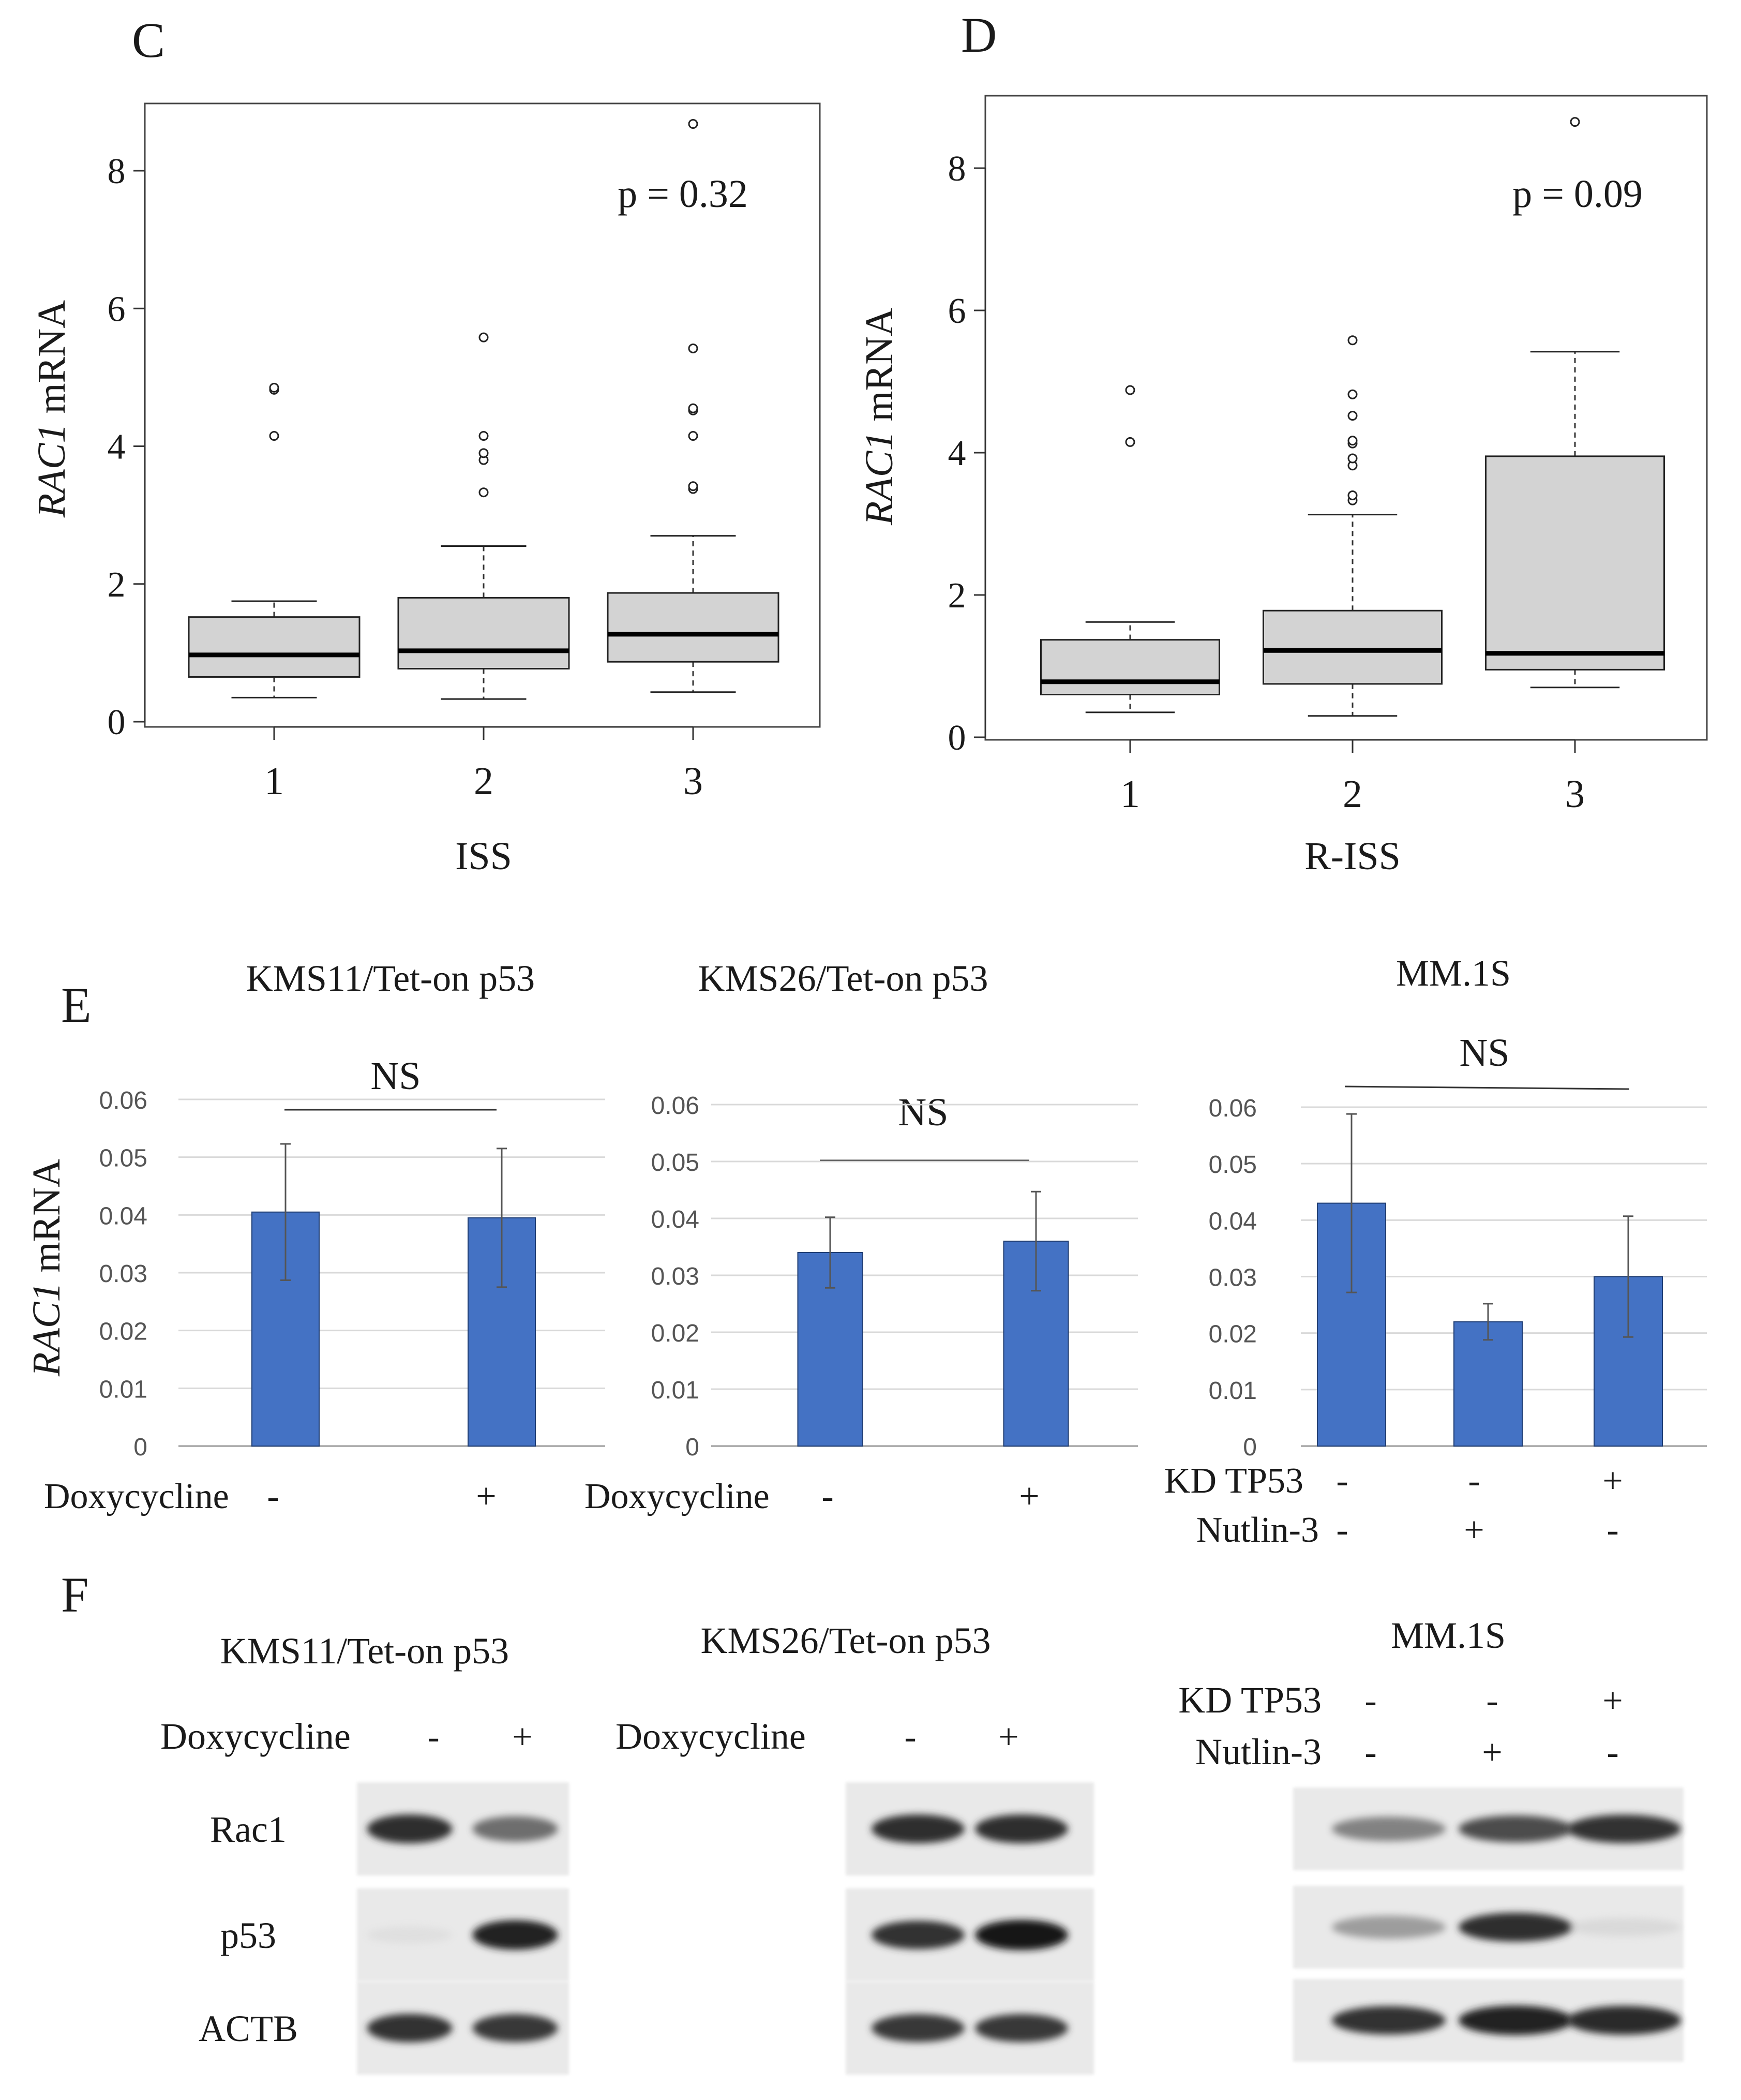  Describe the element at coordinates (957, 169) in the screenshot. I see `y-tick-label: 8` at that location.